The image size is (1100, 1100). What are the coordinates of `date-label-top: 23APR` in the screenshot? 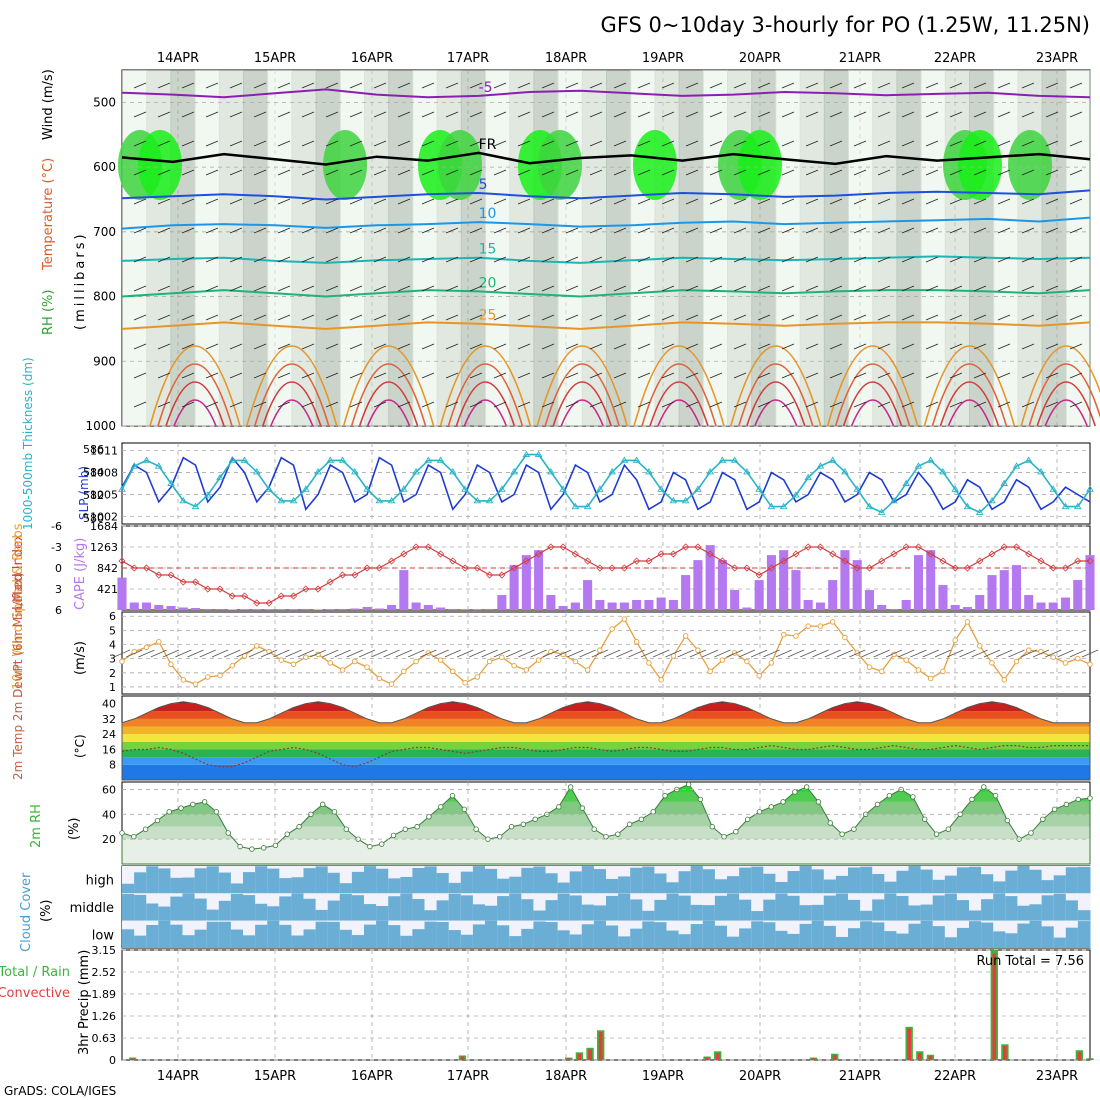 It's located at (1057, 58).